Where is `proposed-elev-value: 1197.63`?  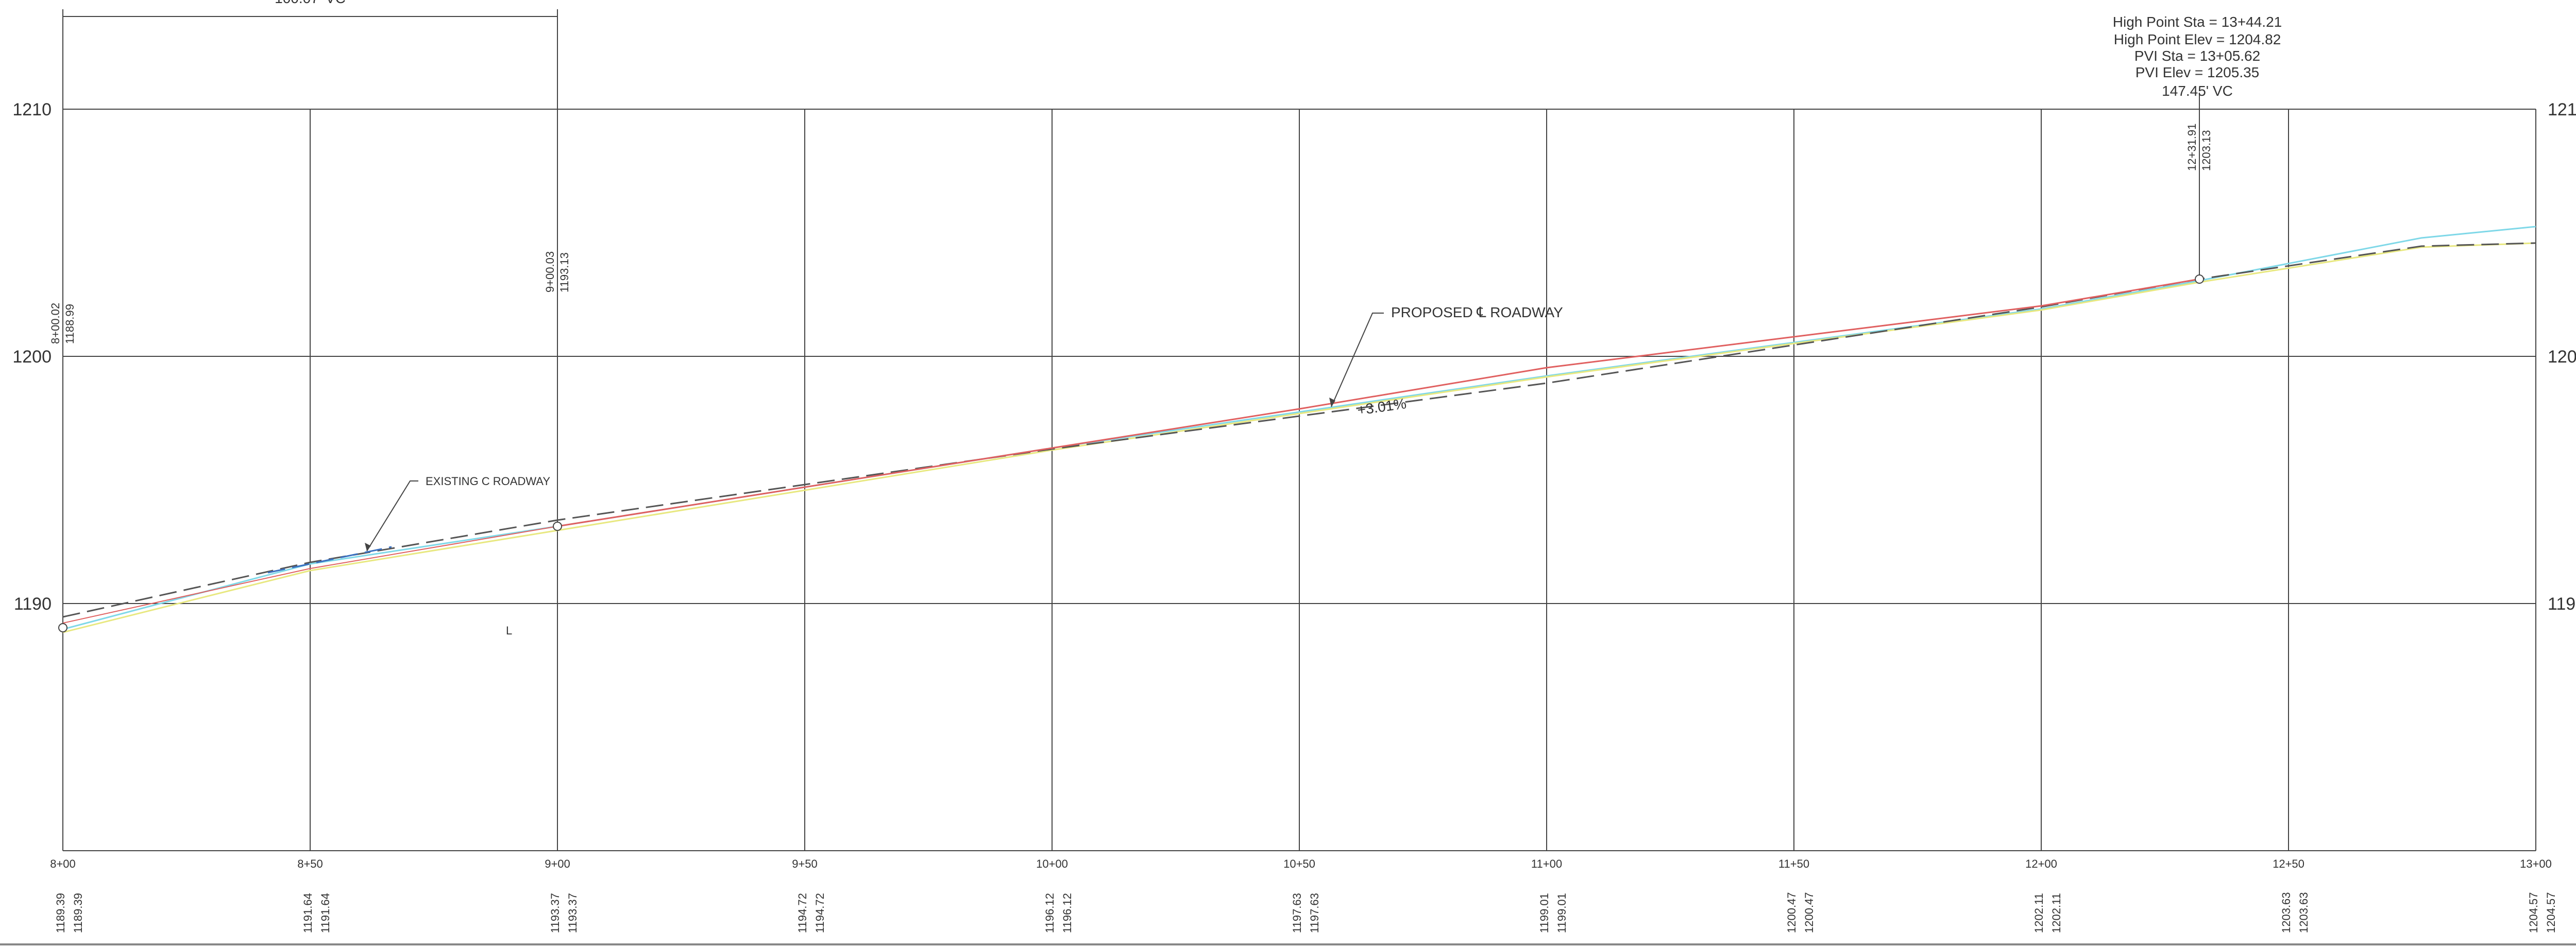
proposed-elev-value: 1197.63 is located at coordinates (1314, 913).